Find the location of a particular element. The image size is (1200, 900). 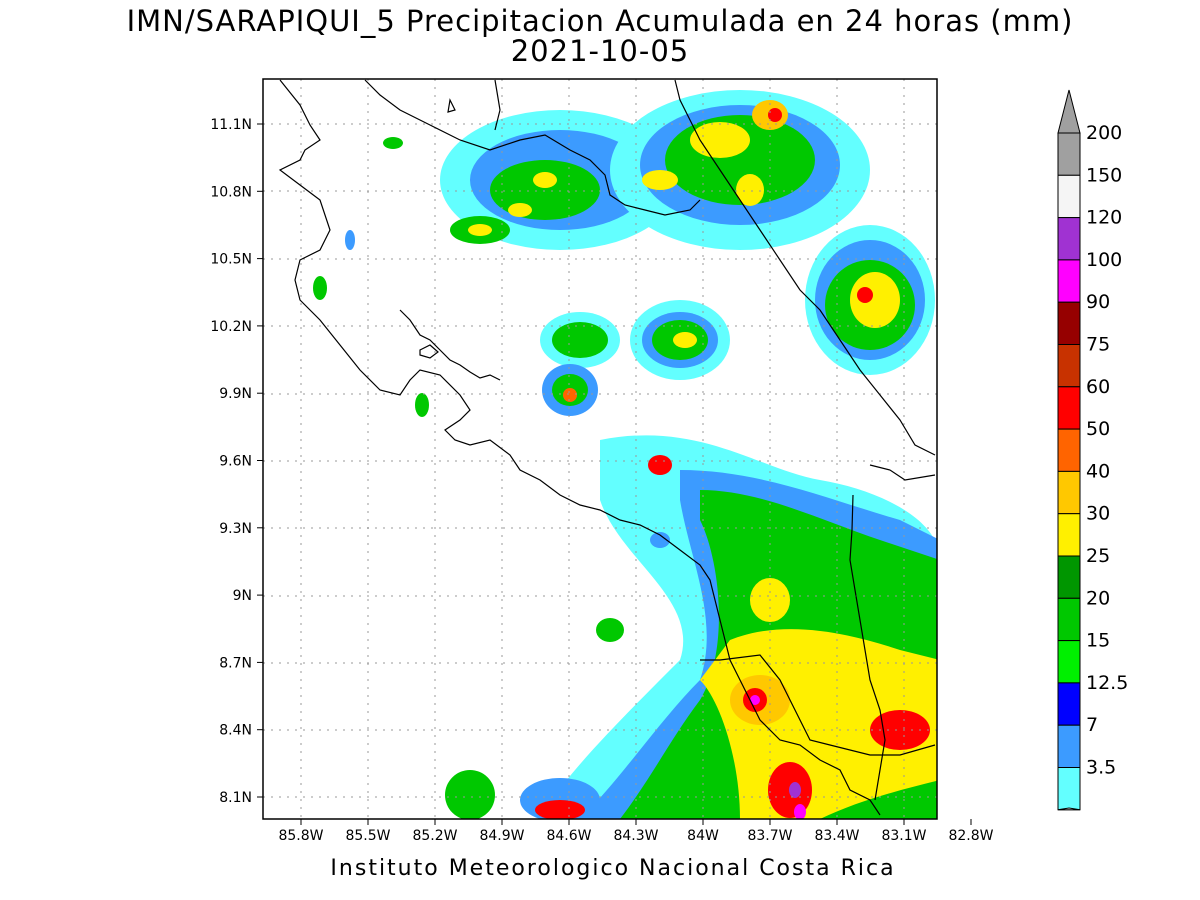

x-tick-label: 83.1W is located at coordinates (903, 836).